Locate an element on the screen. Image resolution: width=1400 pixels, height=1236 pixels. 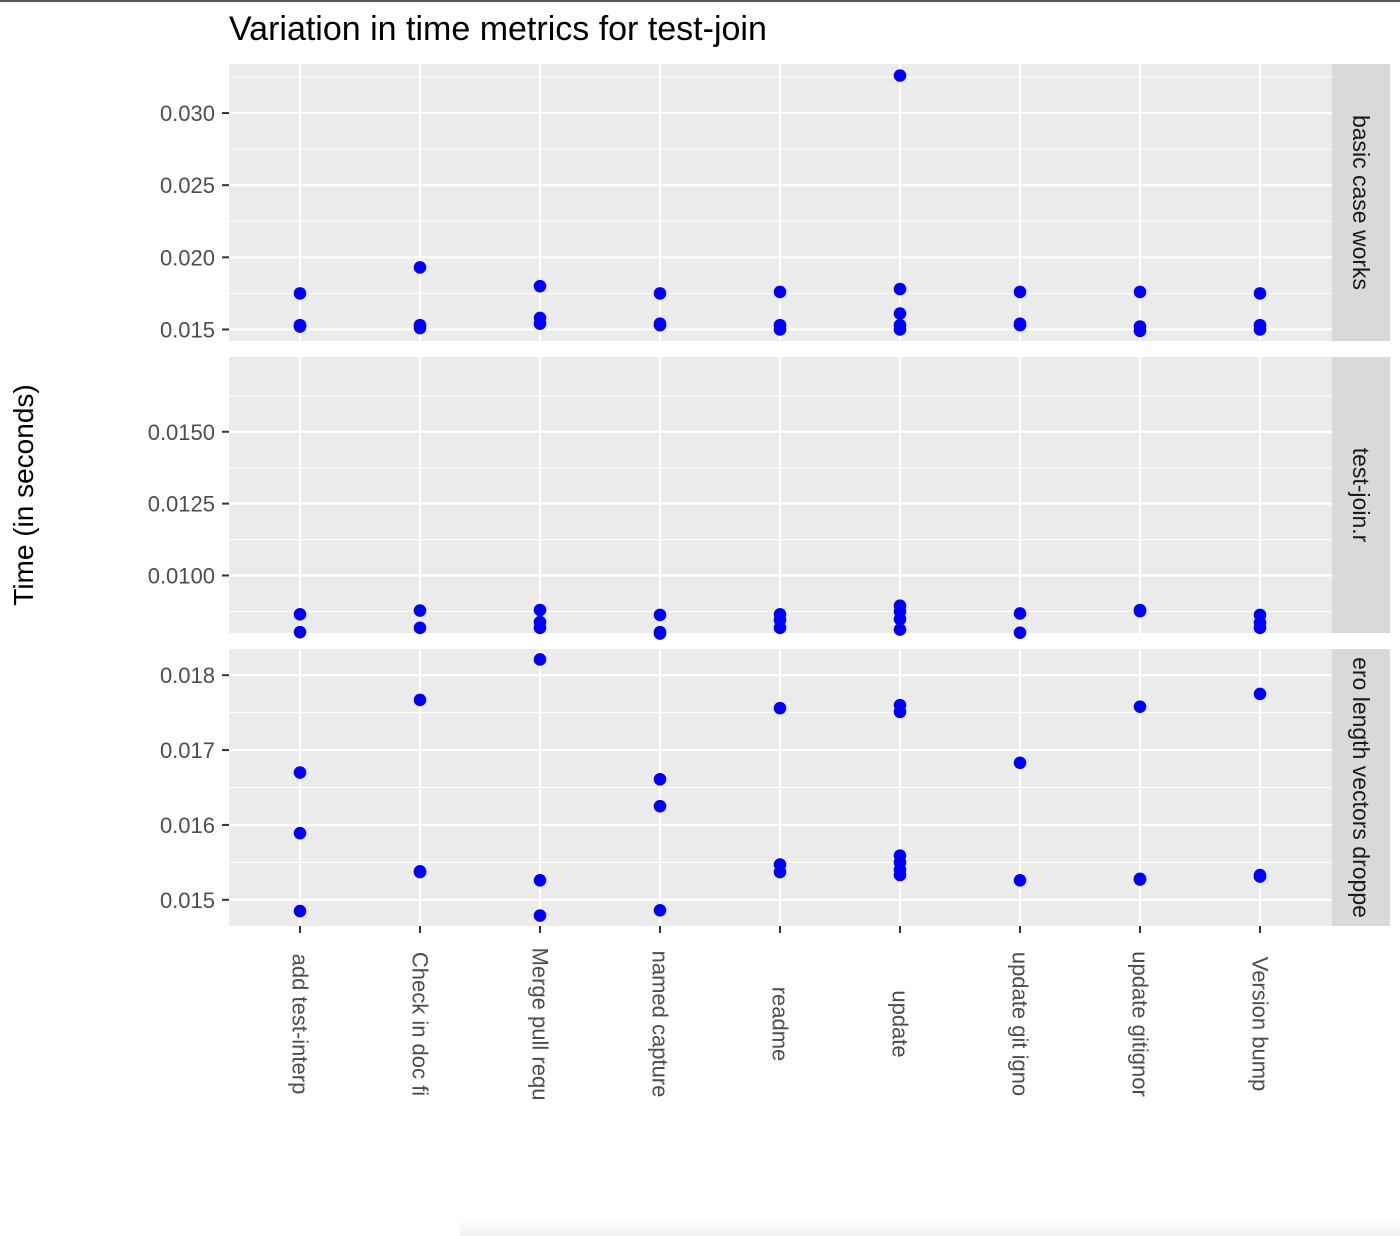
facet-strip-label: ero length vectors droppe is located at coordinates (1361, 787).